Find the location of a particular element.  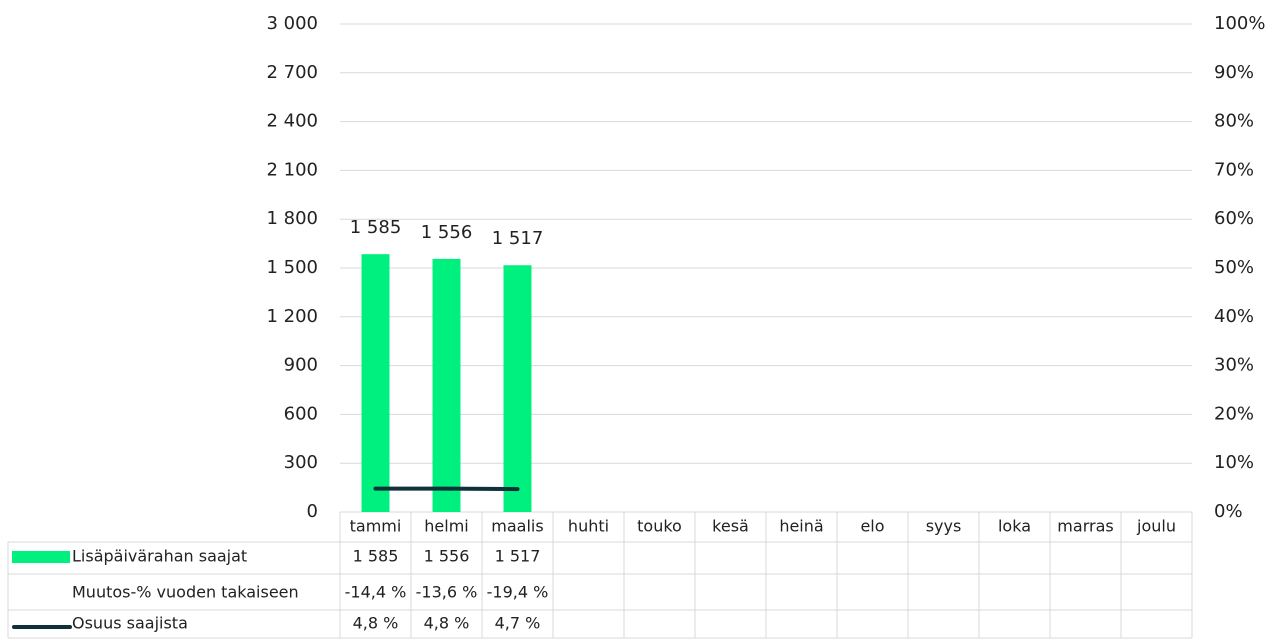

x-tick-label: elo is located at coordinates (872, 526).